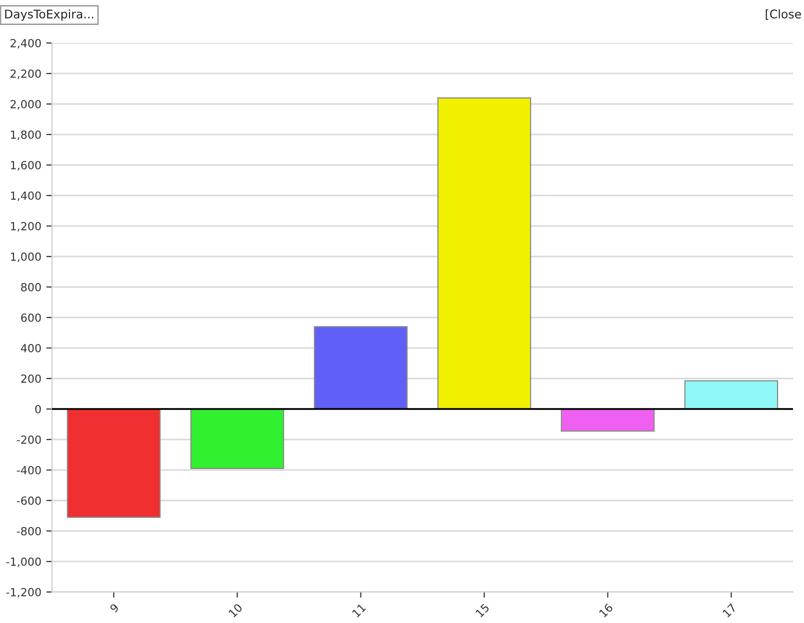 This screenshot has width=804, height=623. Describe the element at coordinates (25, 165) in the screenshot. I see `y-tick-label: 1,600` at that location.